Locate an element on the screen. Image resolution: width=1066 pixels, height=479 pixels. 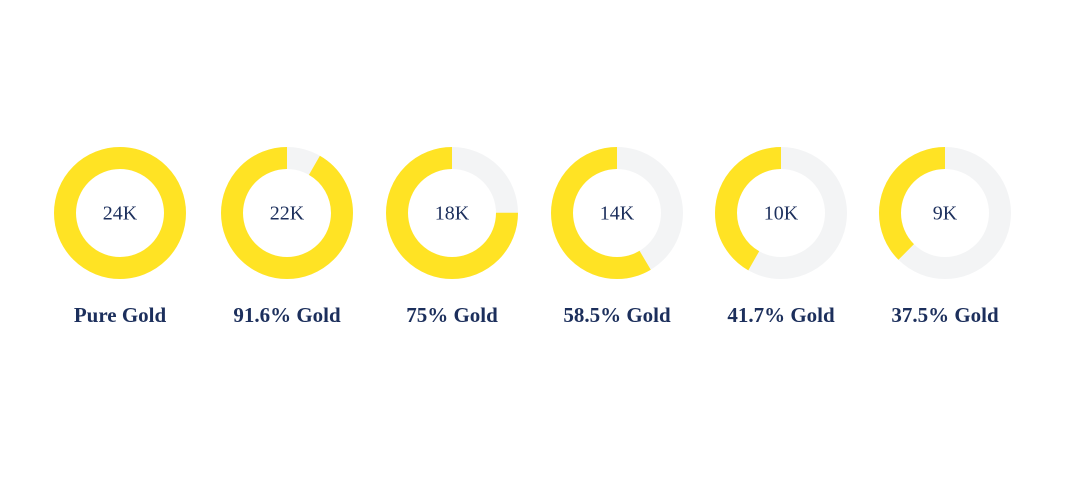
donut-center-label: 14K is located at coordinates (617, 214).